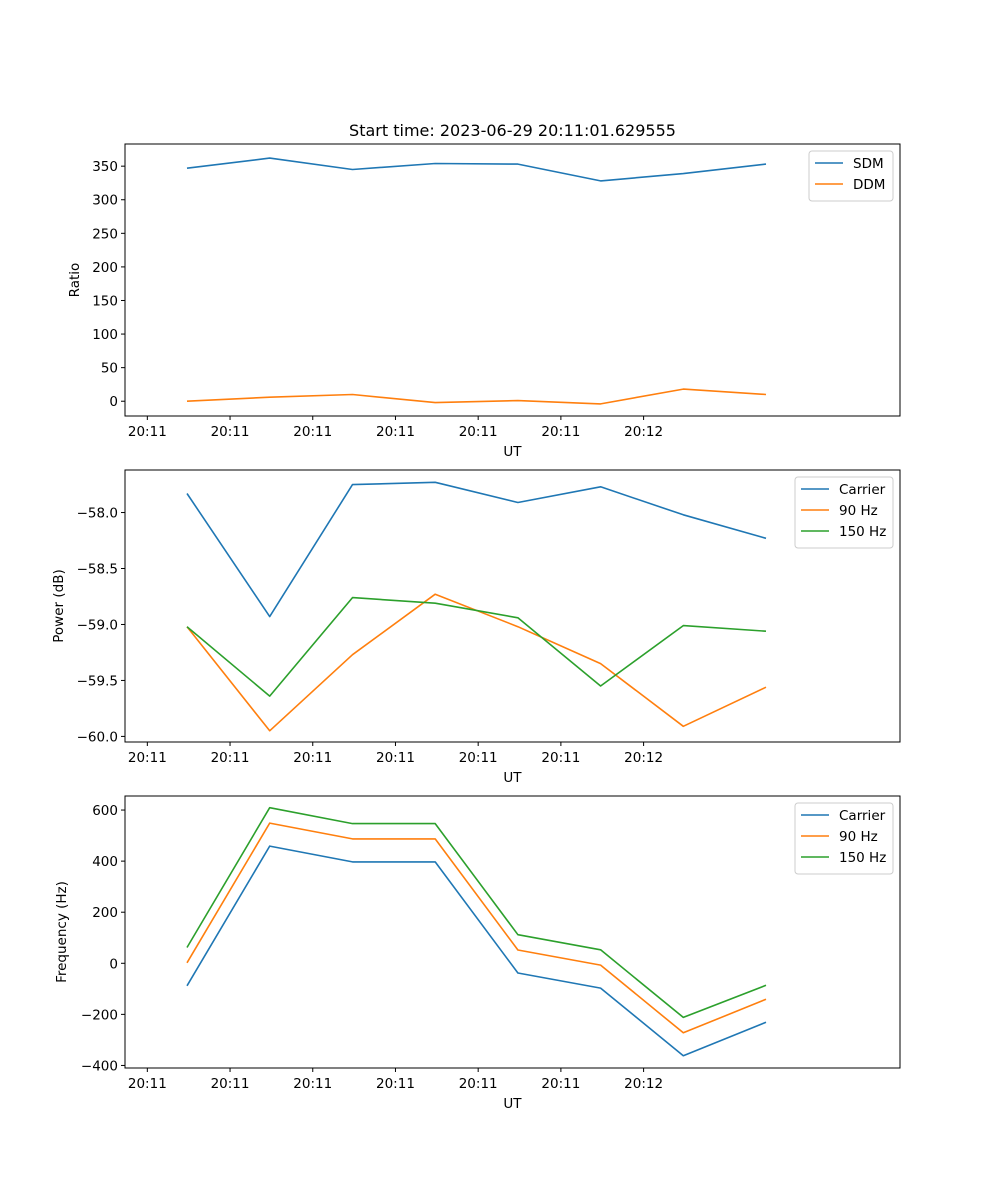 This screenshot has height=1200, width=1000. I want to click on y-tick-label: −59.5, so click(97, 681).